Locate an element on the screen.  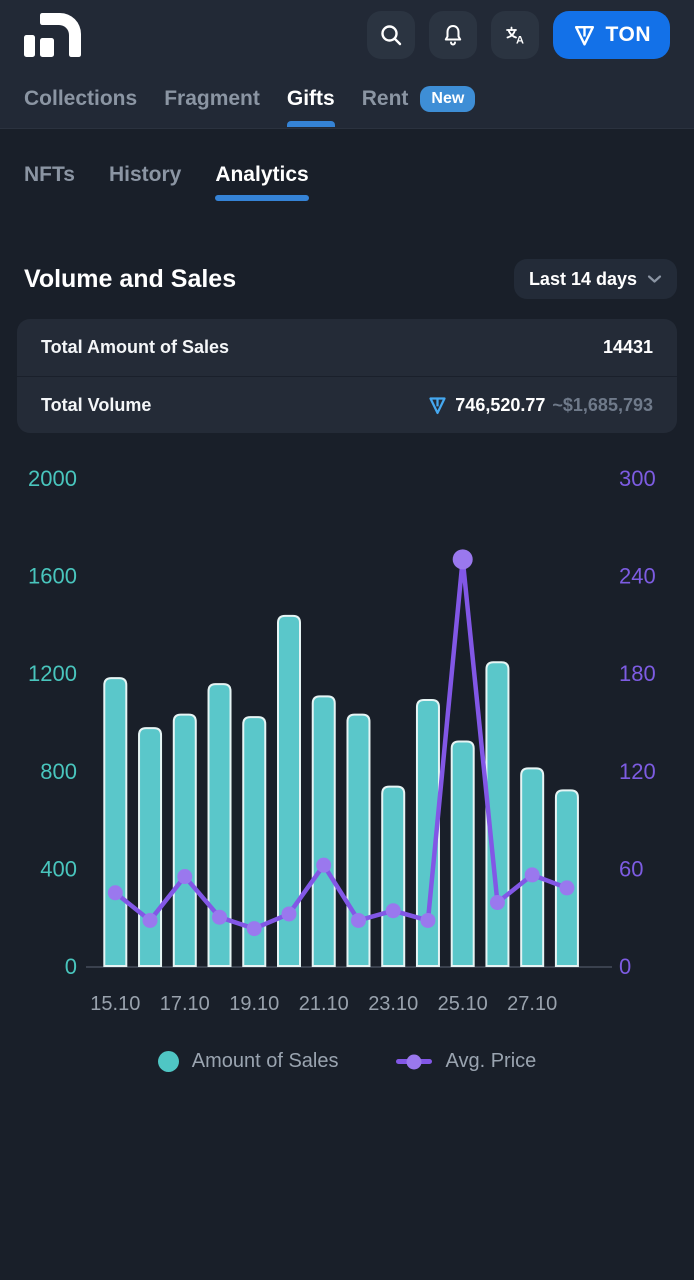
app-header: A TON Collections Fragment Gifts Rent is located at coordinates (347, 64).